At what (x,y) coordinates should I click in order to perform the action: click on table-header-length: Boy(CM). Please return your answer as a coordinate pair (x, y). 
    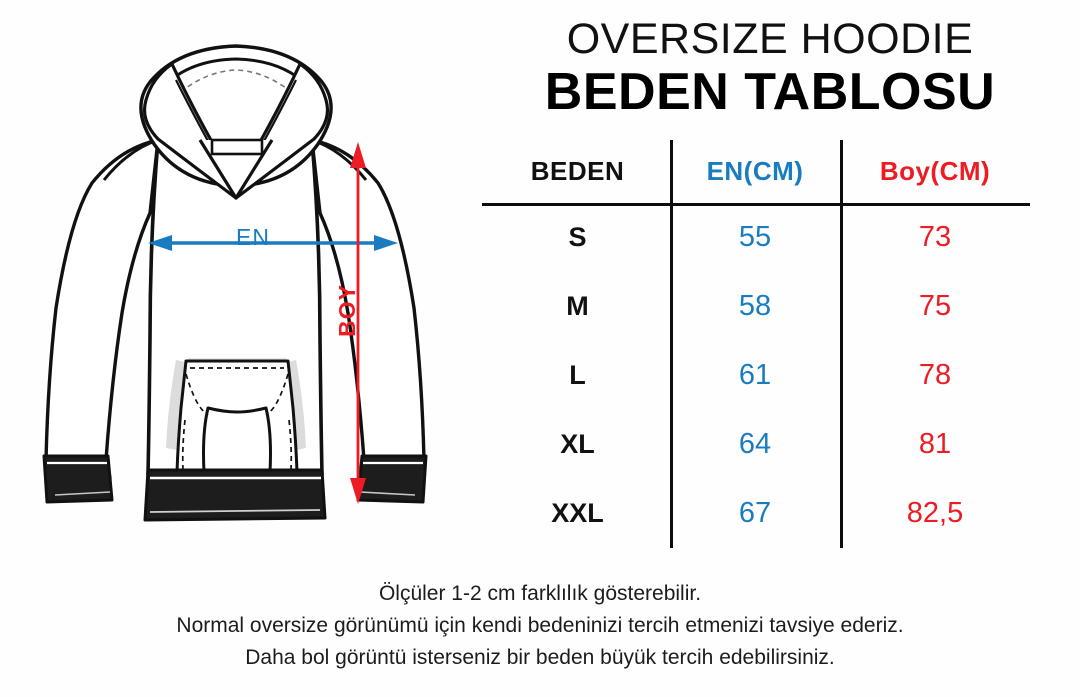
    Looking at the image, I should click on (935, 171).